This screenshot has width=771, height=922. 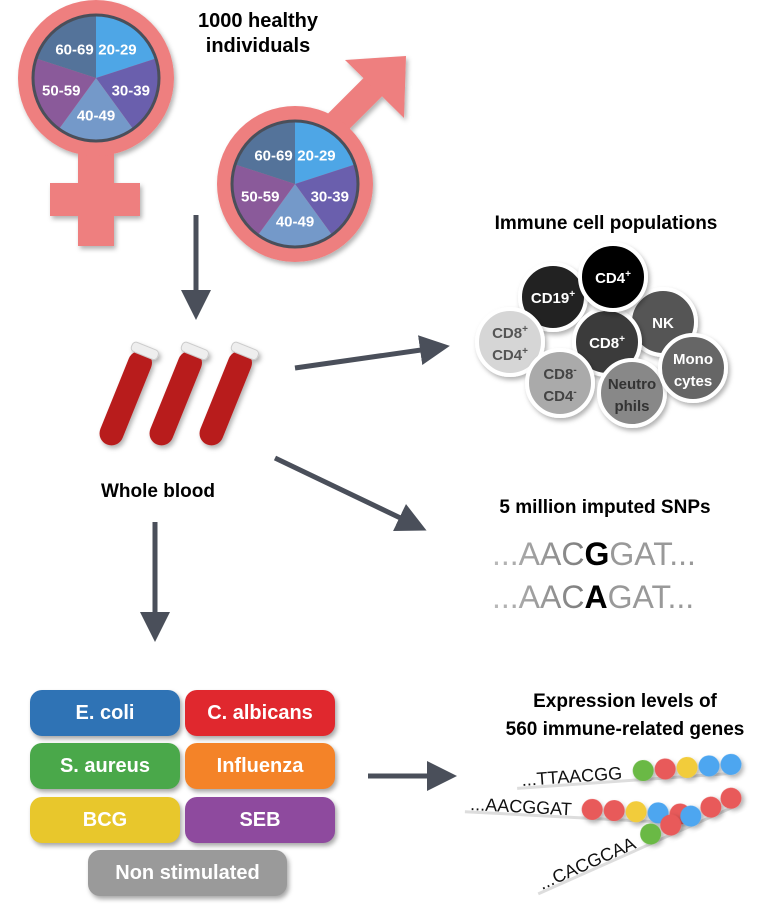 I want to click on female-age-pie: 20-29 30-39 40-49 50-59 60-69, so click(x=96, y=78).